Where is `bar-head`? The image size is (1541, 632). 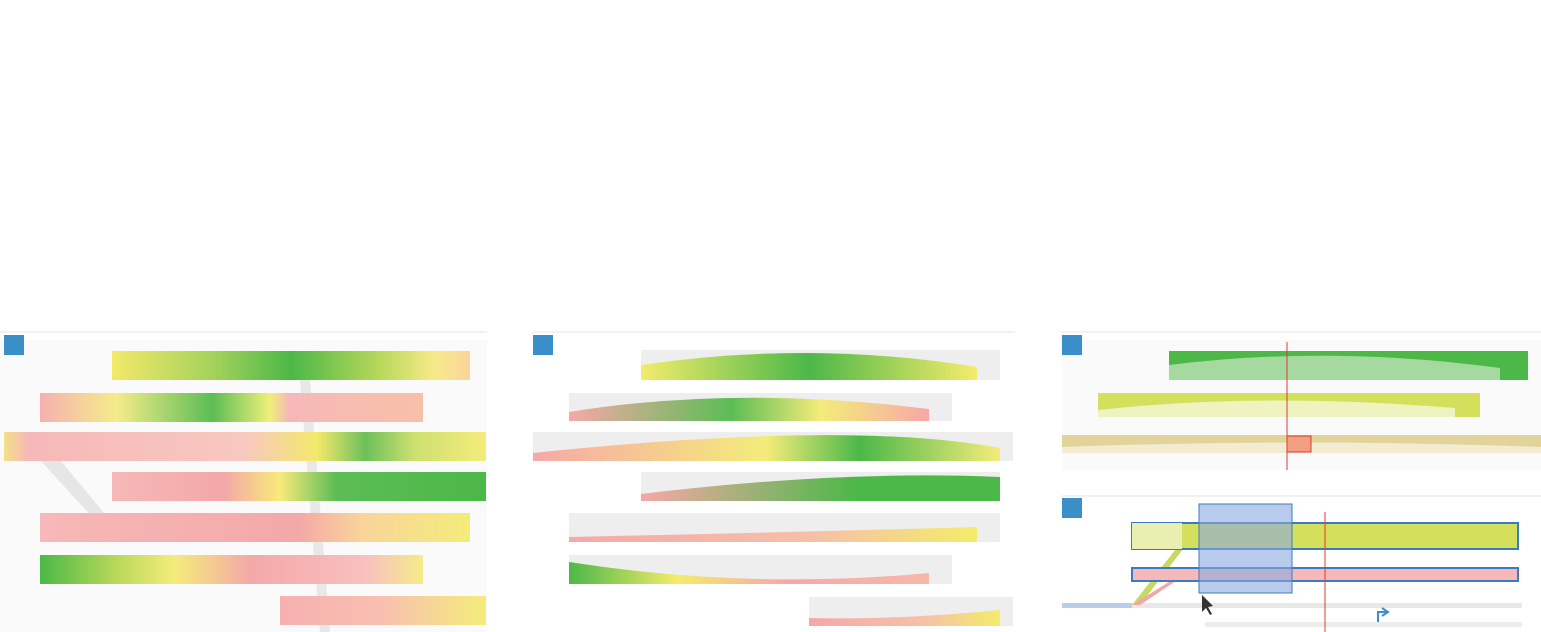
bar-head is located at coordinates (1157, 536).